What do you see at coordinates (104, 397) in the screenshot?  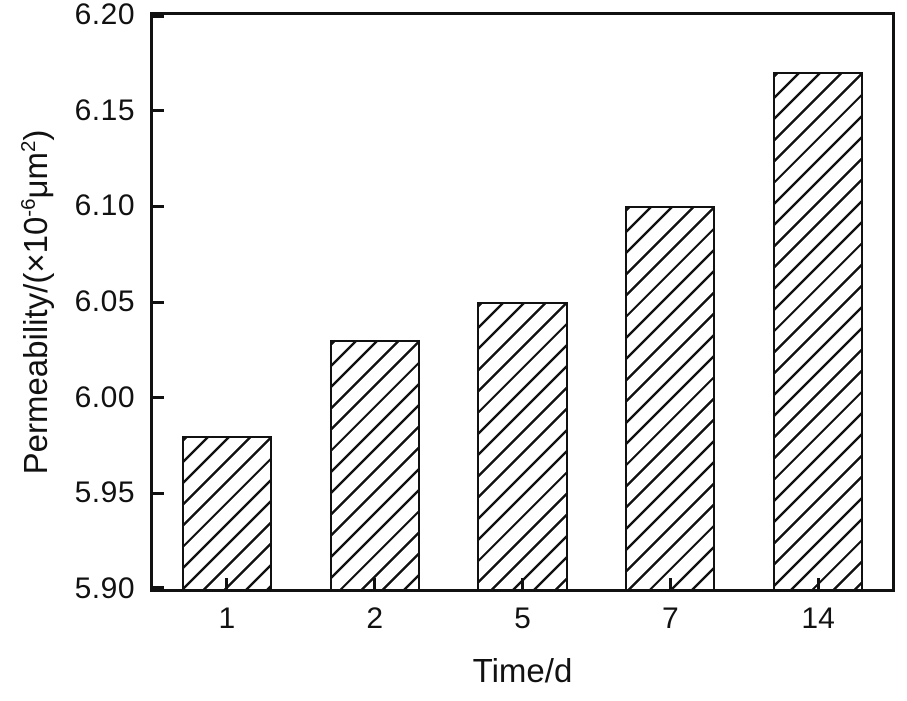 I see `y-tick-label: 6.00` at bounding box center [104, 397].